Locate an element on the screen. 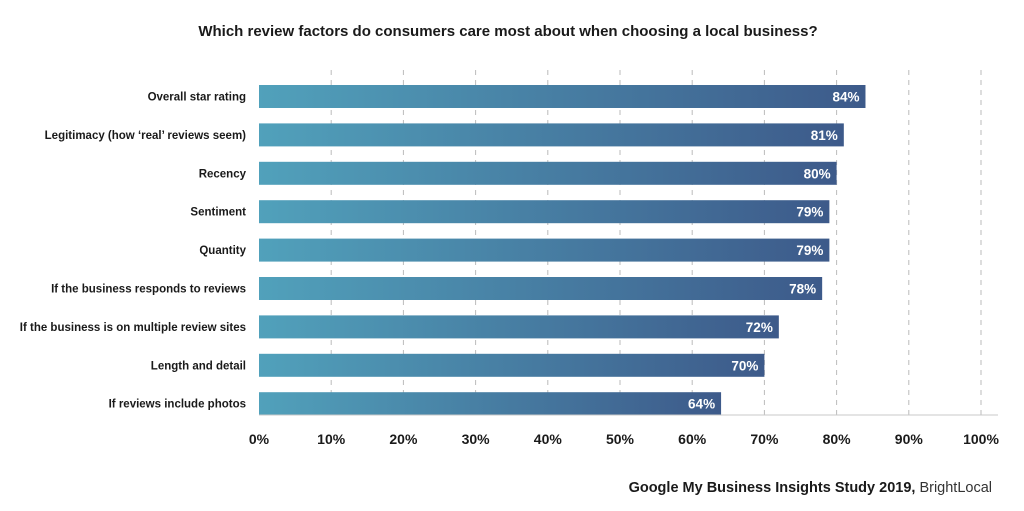 The width and height of the screenshot is (1024, 511). x-tick-label: 90% is located at coordinates (909, 439).